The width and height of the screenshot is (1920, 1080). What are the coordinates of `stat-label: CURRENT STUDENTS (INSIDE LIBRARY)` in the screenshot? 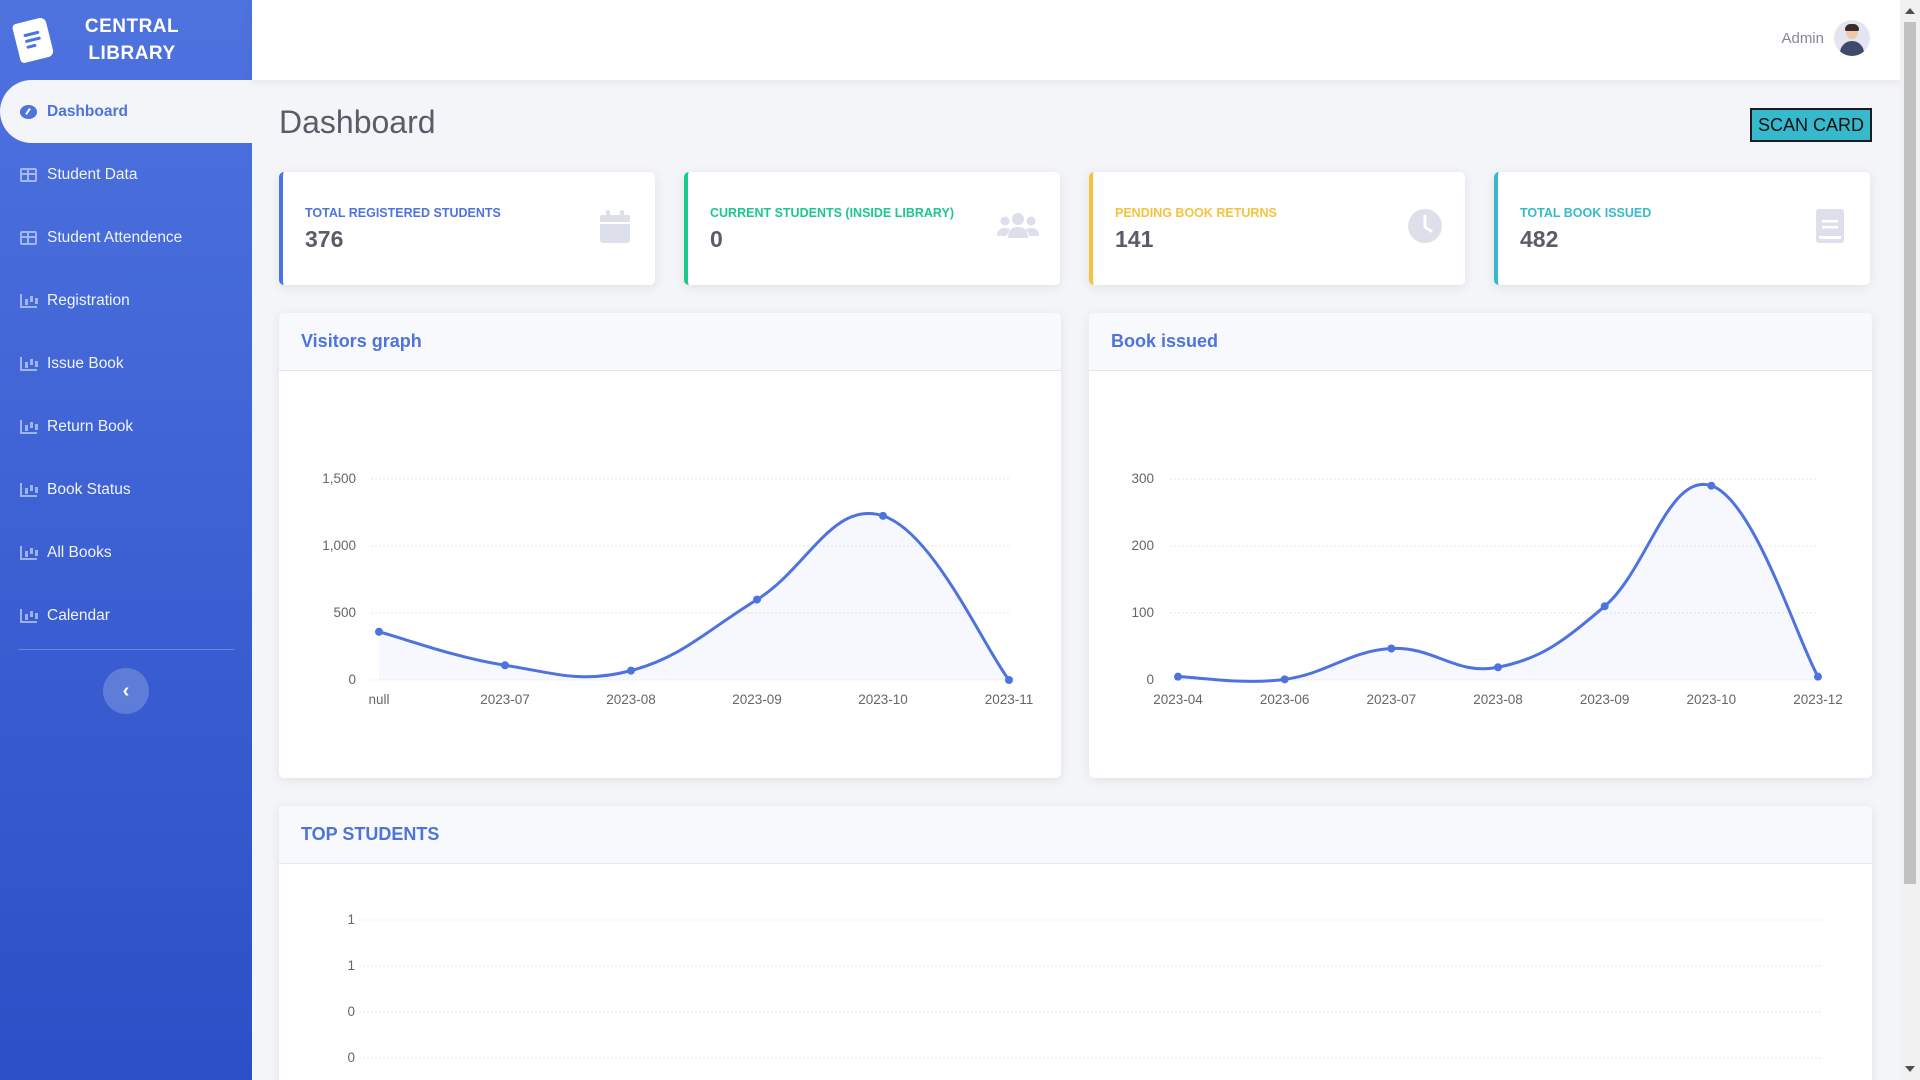 It's located at (832, 213).